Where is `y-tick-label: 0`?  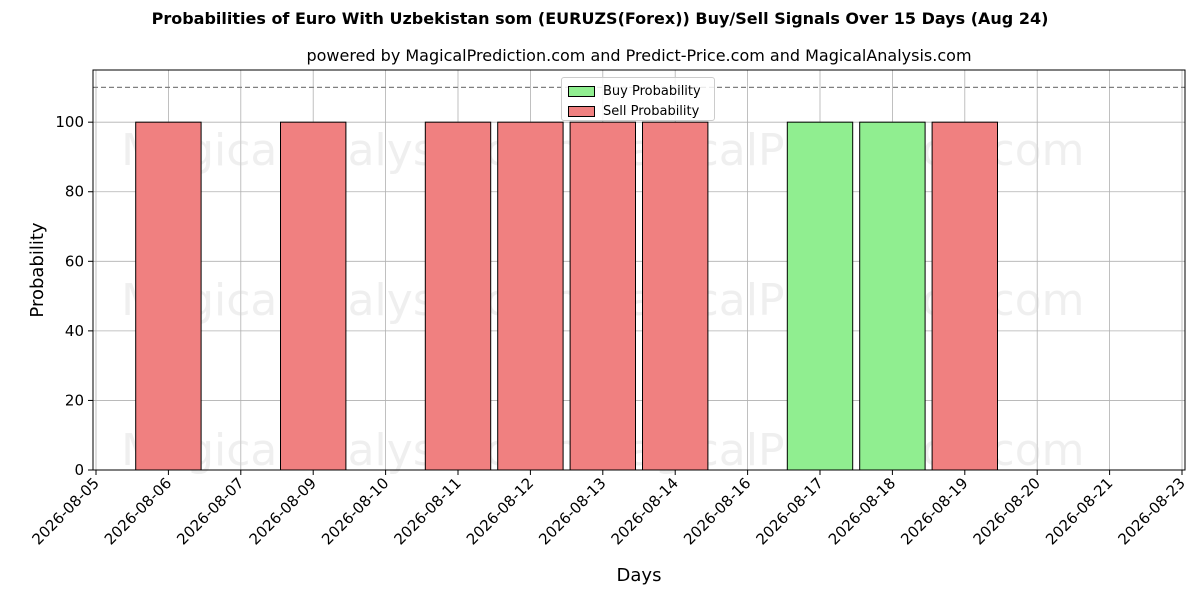
y-tick-label: 0 is located at coordinates (79, 470).